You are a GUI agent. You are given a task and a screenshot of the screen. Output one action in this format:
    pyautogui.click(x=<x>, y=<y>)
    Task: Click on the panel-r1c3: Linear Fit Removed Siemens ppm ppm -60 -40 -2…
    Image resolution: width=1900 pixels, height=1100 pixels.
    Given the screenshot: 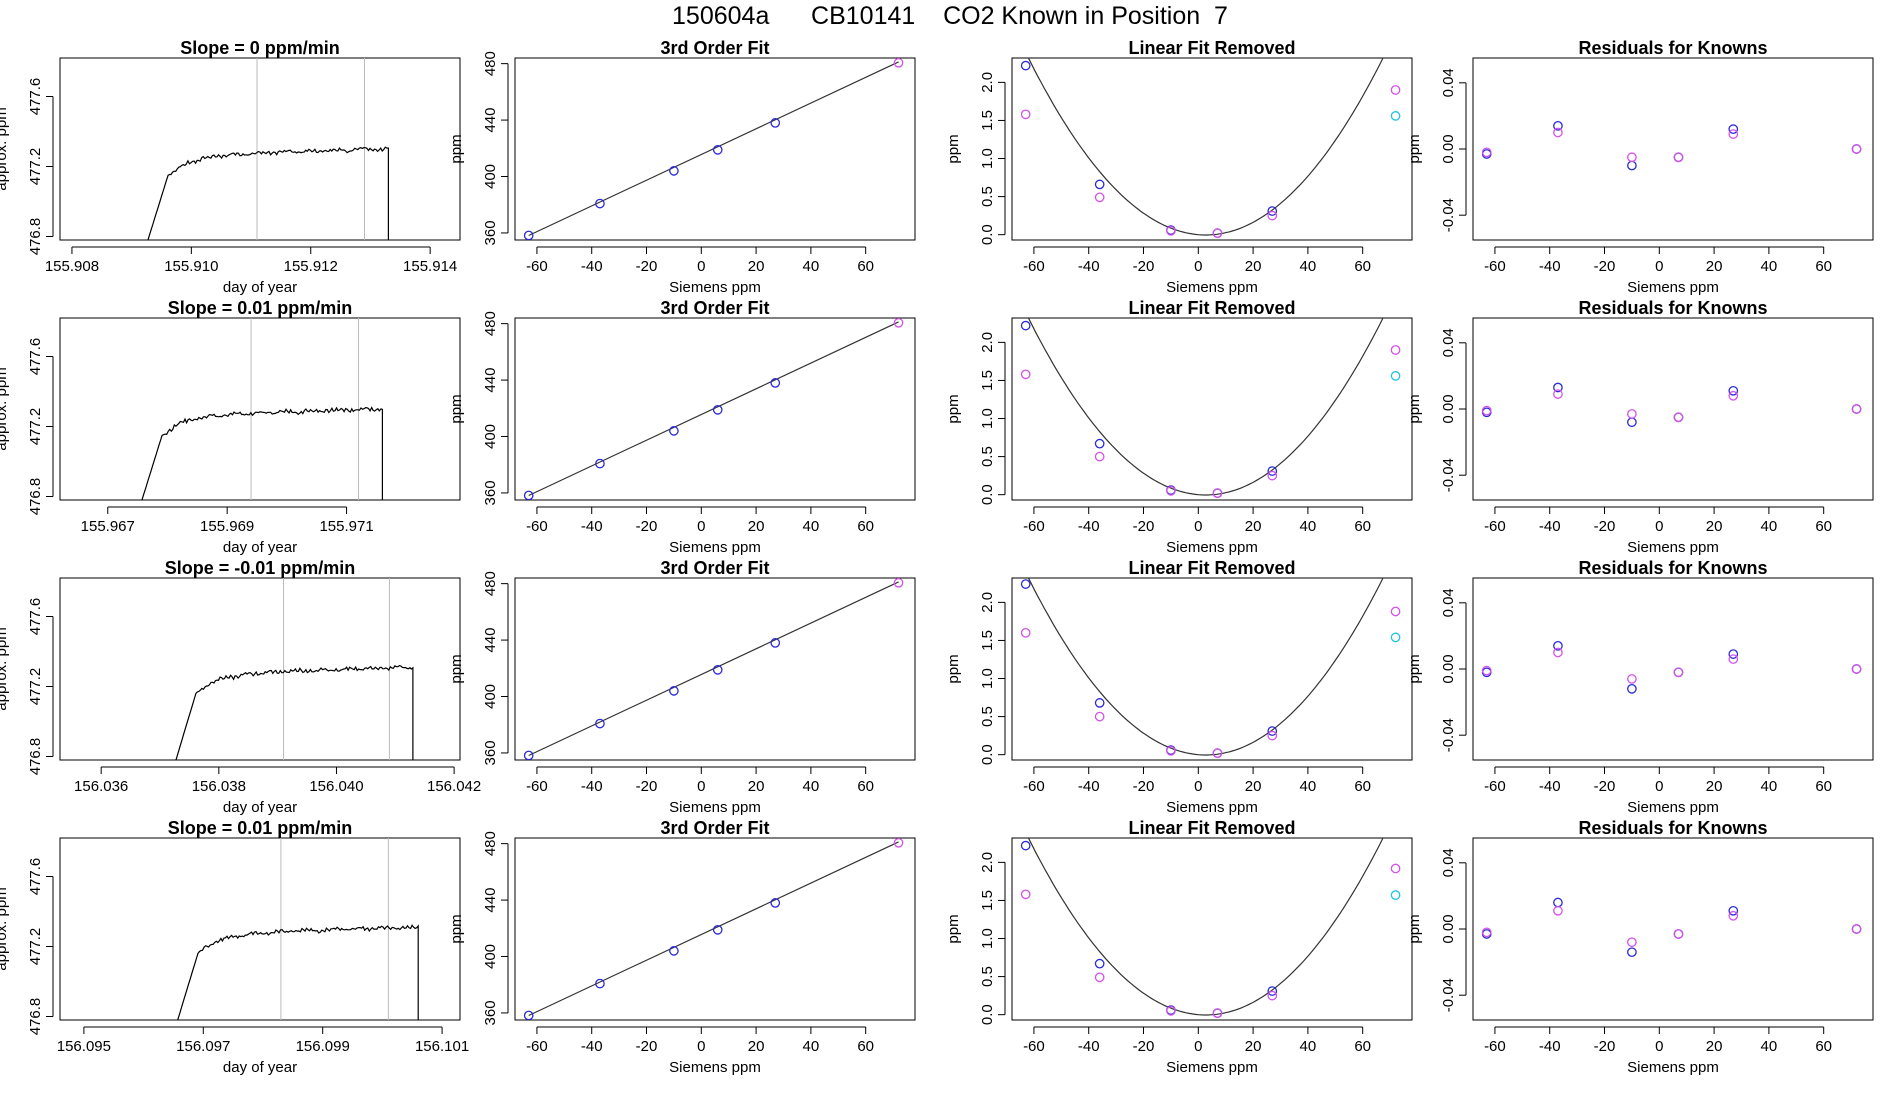 What is the action you would take?
    pyautogui.click(x=1179, y=167)
    